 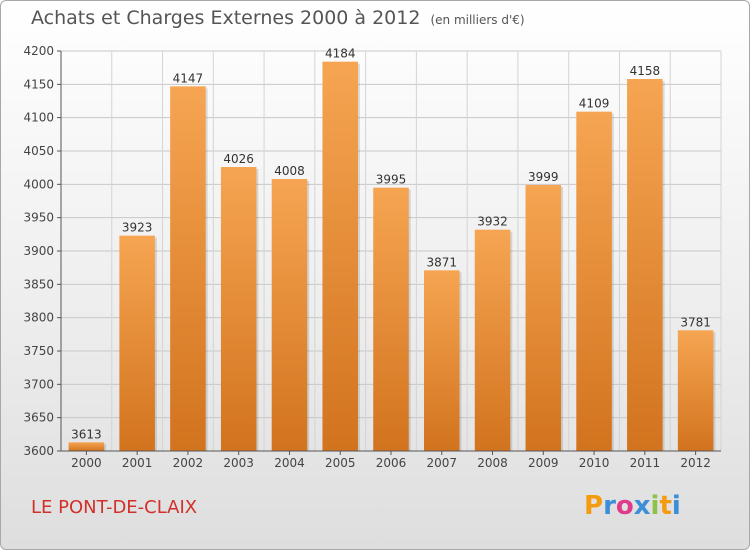 What do you see at coordinates (340, 54) in the screenshot?
I see `bar-value-label: 4184` at bounding box center [340, 54].